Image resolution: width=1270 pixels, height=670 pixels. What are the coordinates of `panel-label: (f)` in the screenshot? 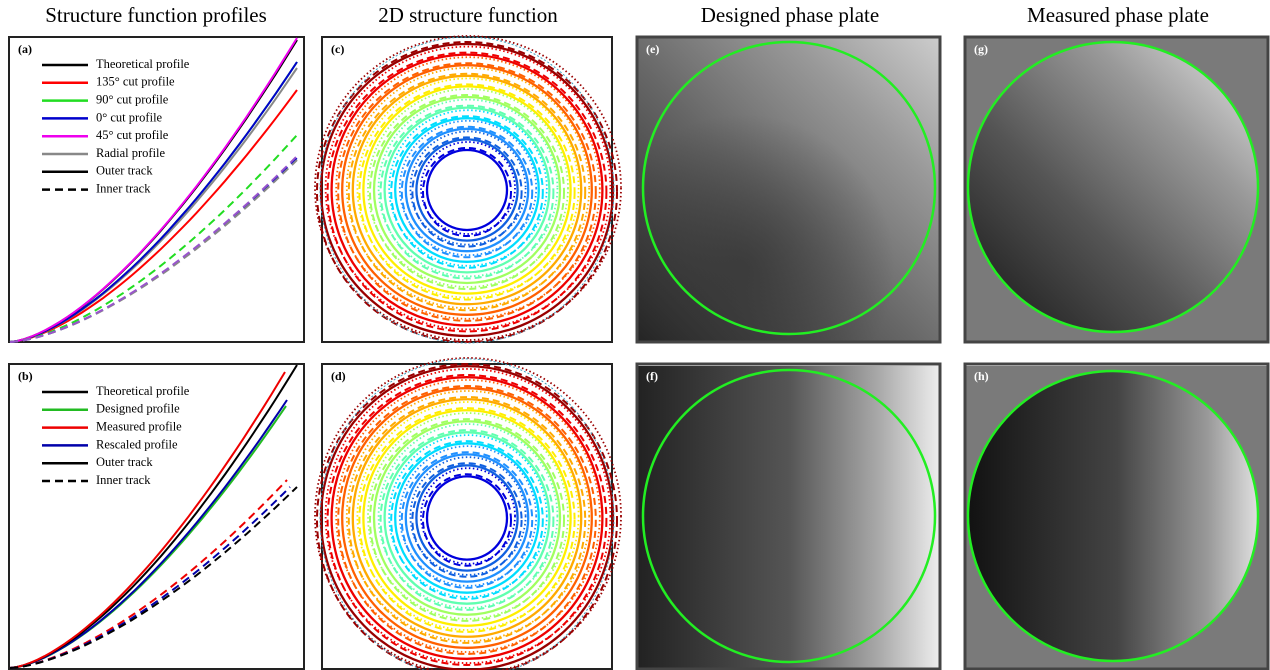 It's located at (652, 376).